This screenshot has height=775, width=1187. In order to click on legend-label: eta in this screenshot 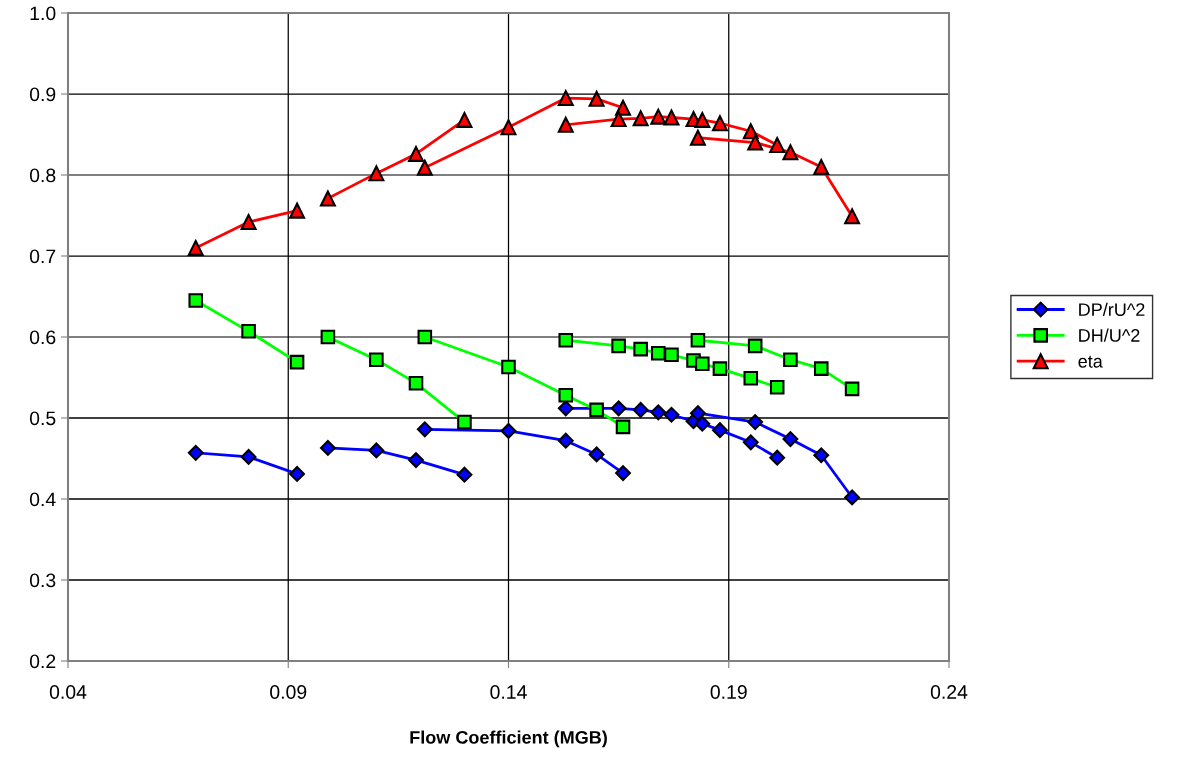, I will do `click(1090, 361)`.